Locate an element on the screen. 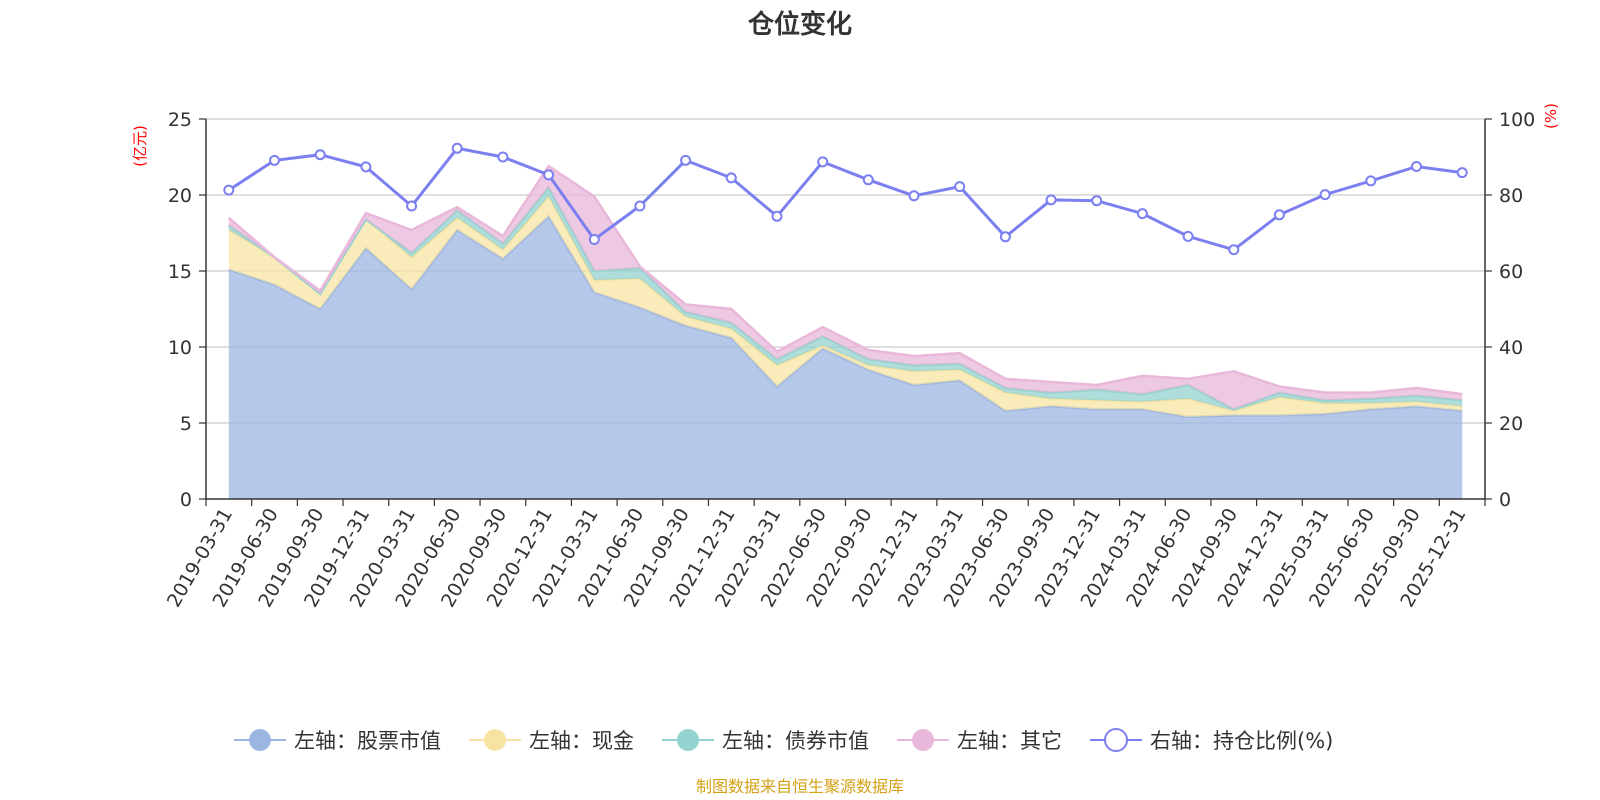 The height and width of the screenshot is (800, 1600). left-tick-label: 15 is located at coordinates (180, 272).